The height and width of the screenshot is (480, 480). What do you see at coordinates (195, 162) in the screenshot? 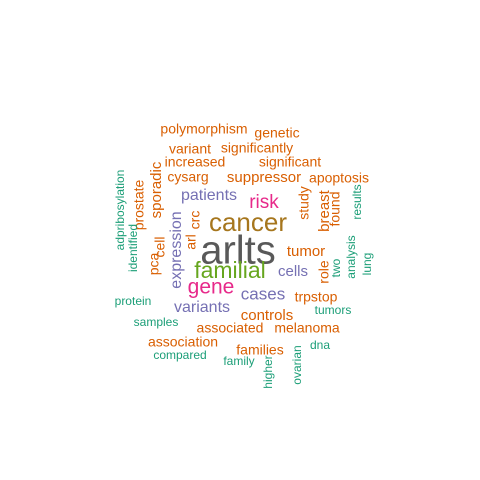
I see `word-increased: increased` at bounding box center [195, 162].